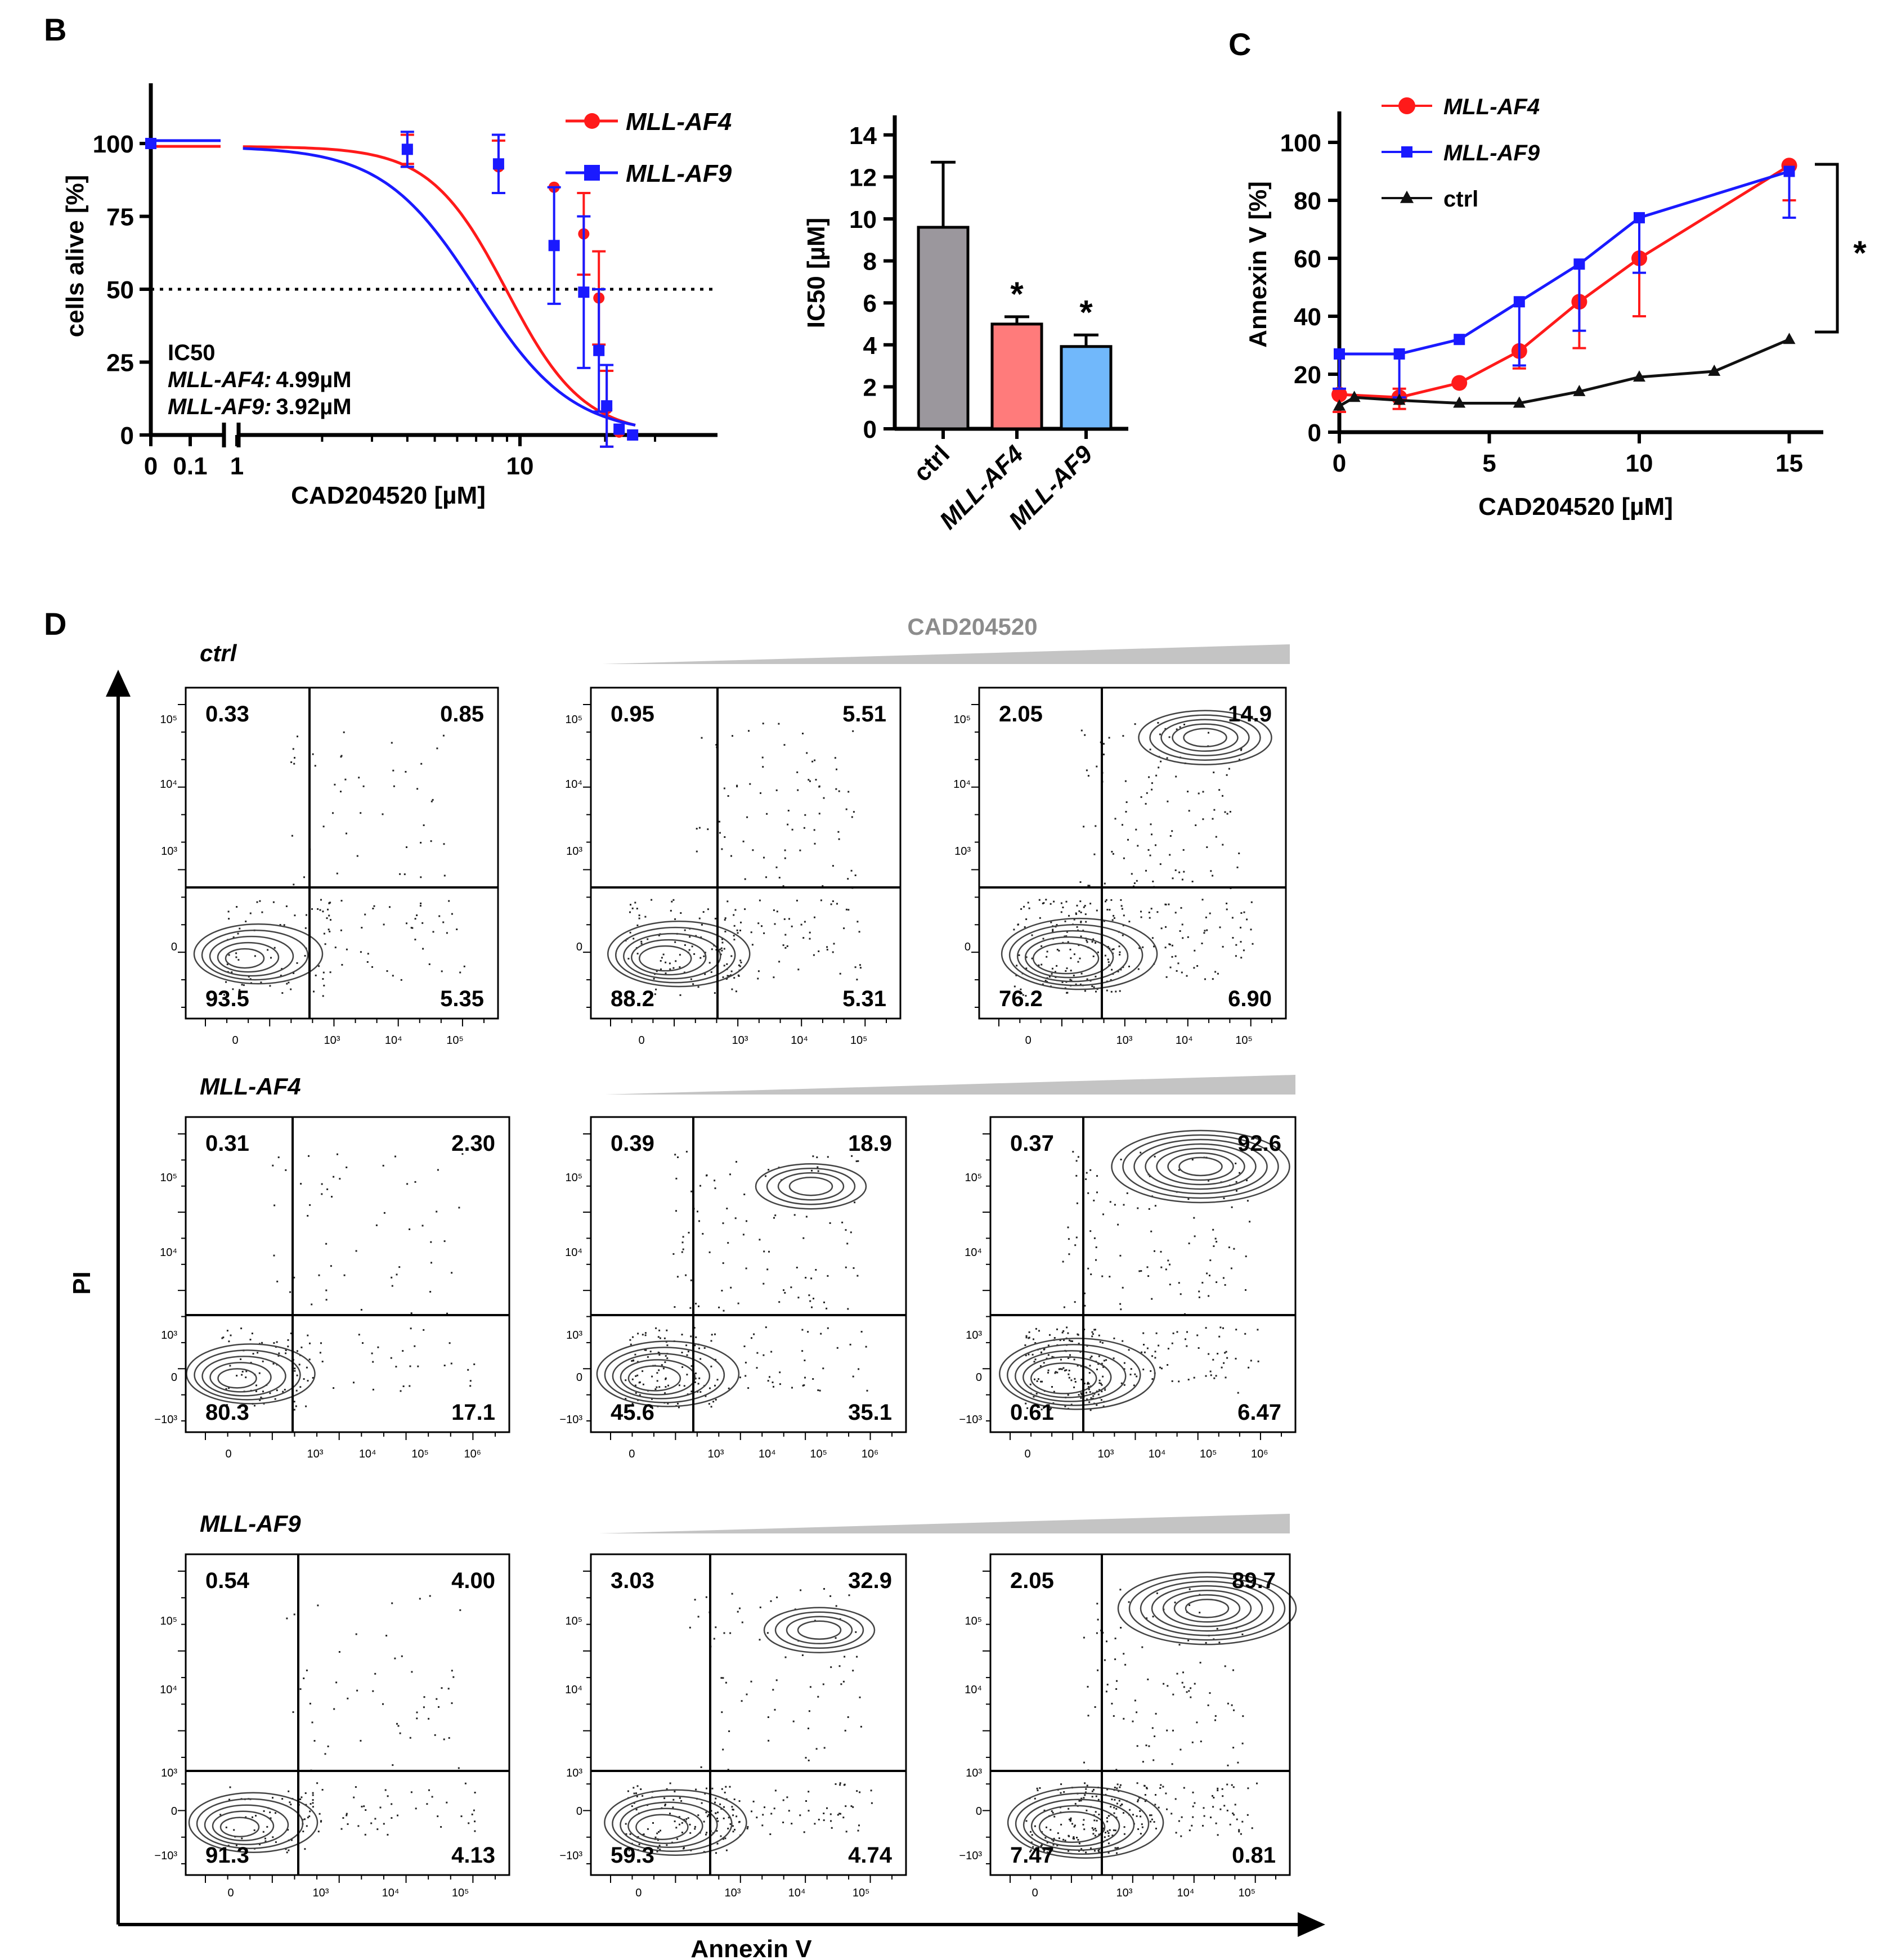  Describe the element at coordinates (75, 256) in the screenshot. I see `y-axis-title: cells alive [%]` at that location.